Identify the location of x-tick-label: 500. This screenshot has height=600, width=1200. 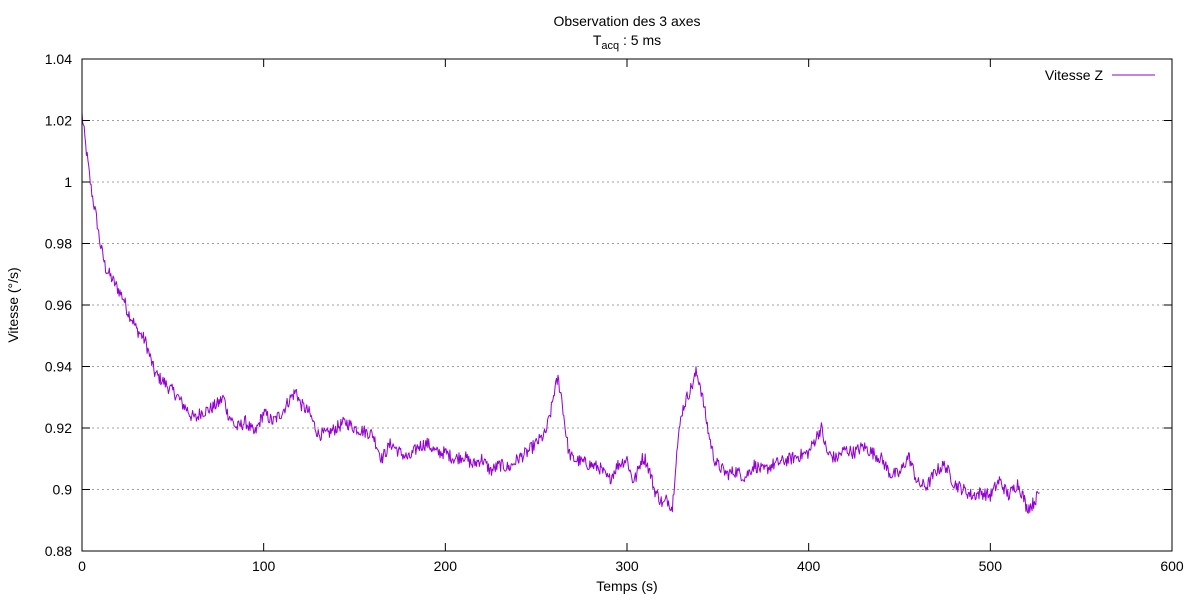
(991, 566).